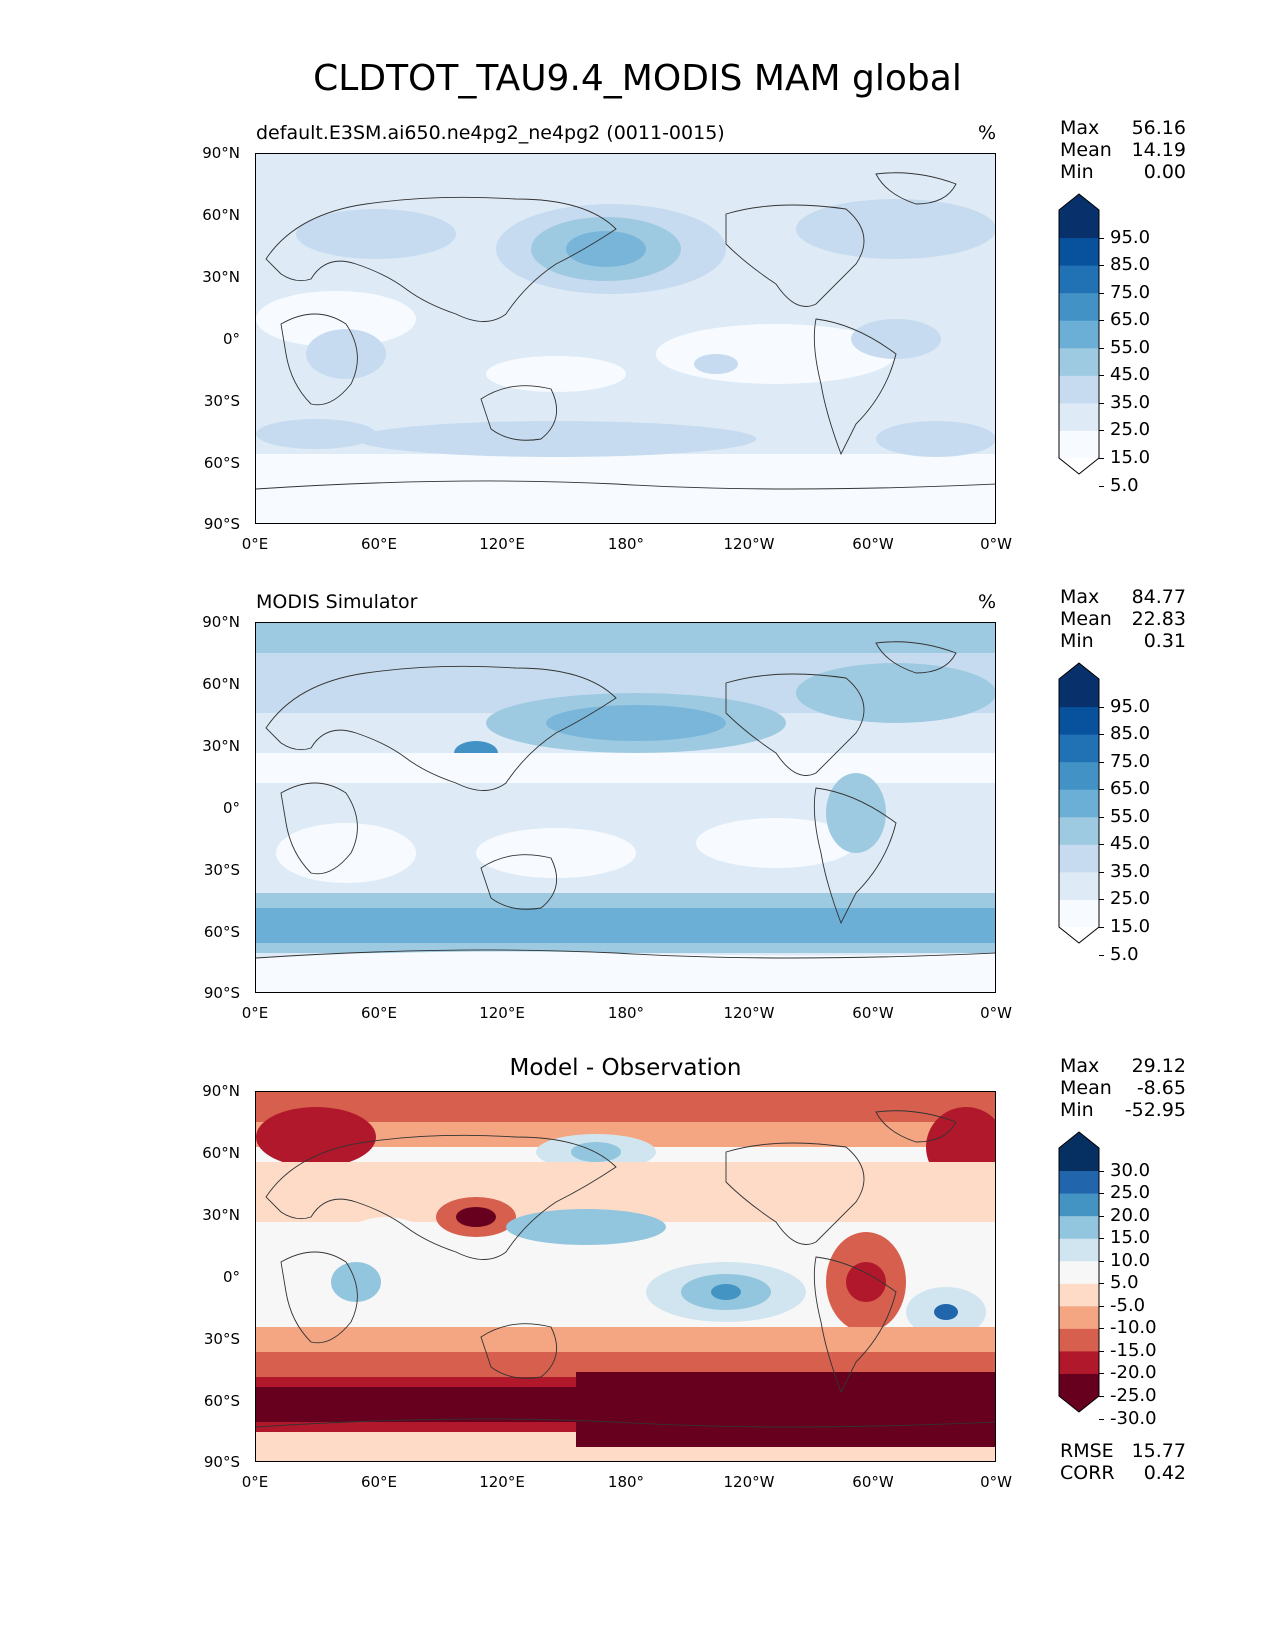 The width and height of the screenshot is (1275, 1650). Describe the element at coordinates (1123, 1462) in the screenshot. I see `metrics-block: RMSE 15.77 CORR 0.42` at that location.